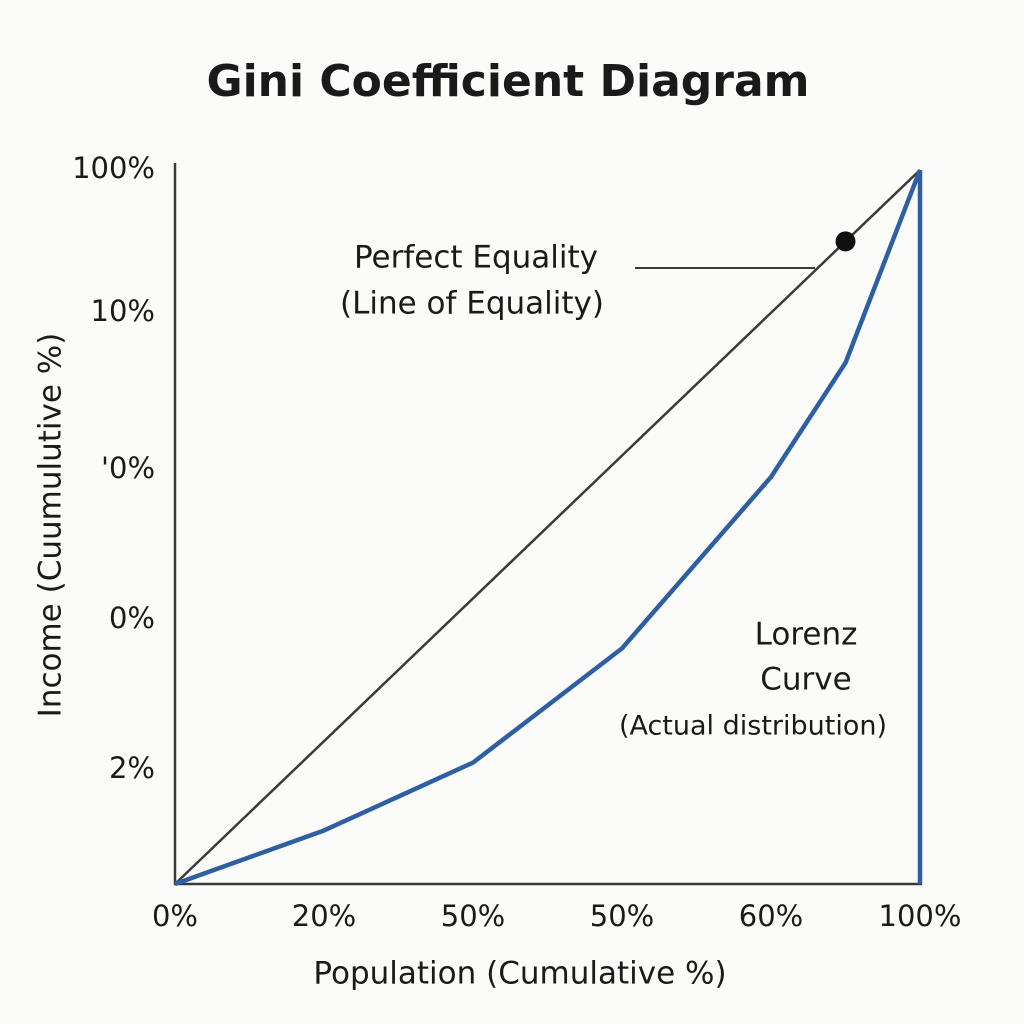  Describe the element at coordinates (128, 468) in the screenshot. I see `y-tick-label: '0%` at that location.